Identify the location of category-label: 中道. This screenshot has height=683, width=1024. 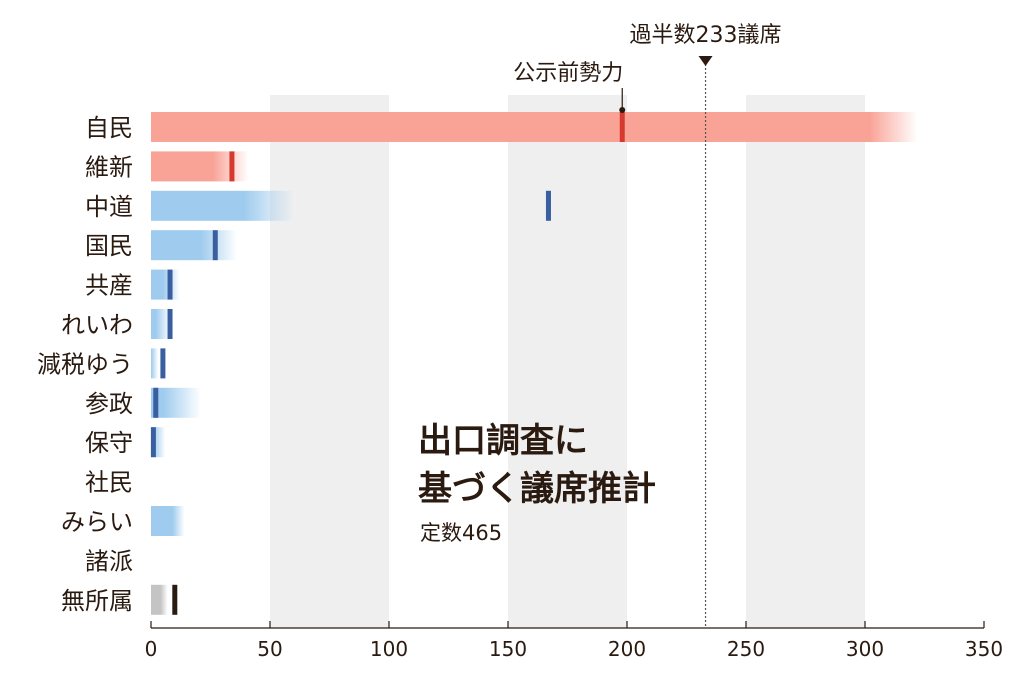
(109, 207).